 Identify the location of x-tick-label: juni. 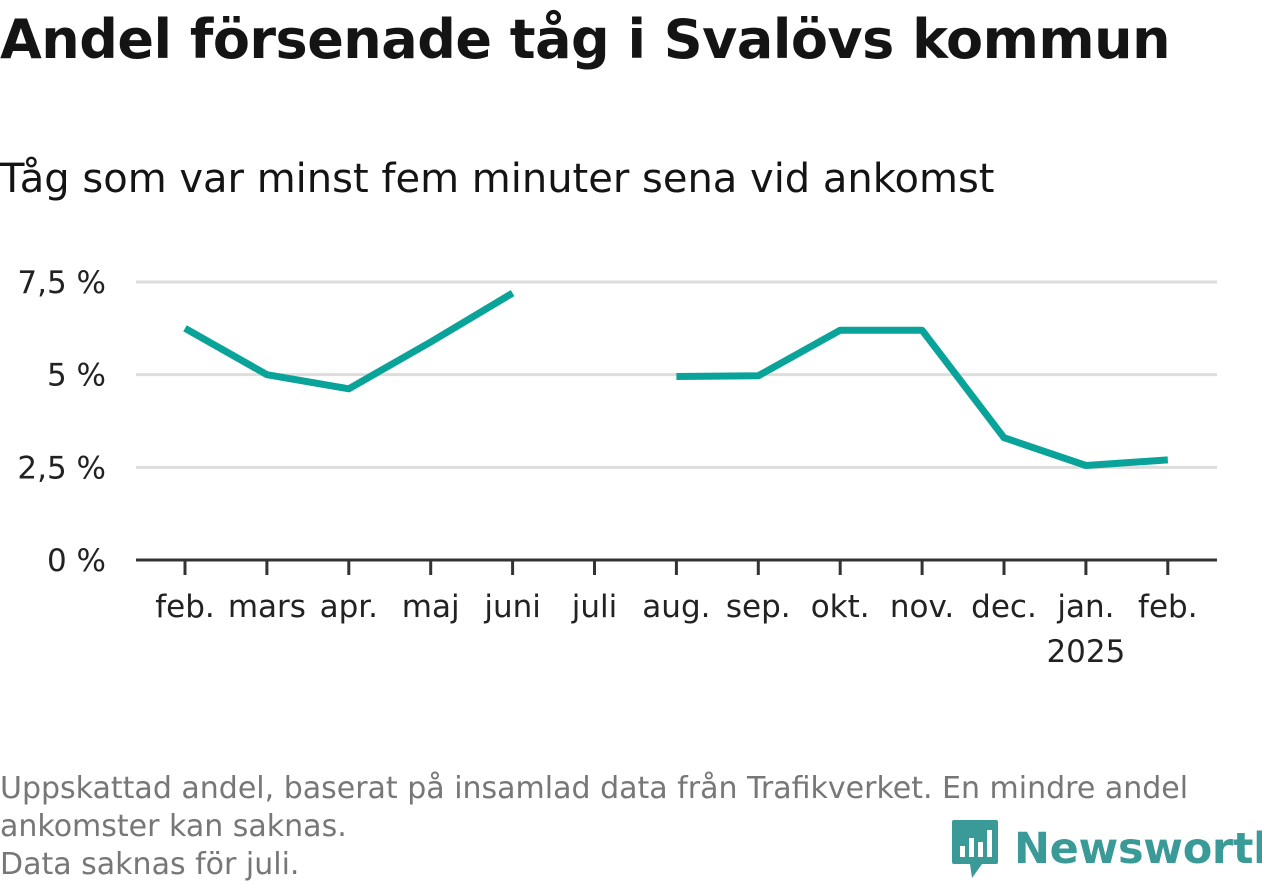
(512, 607).